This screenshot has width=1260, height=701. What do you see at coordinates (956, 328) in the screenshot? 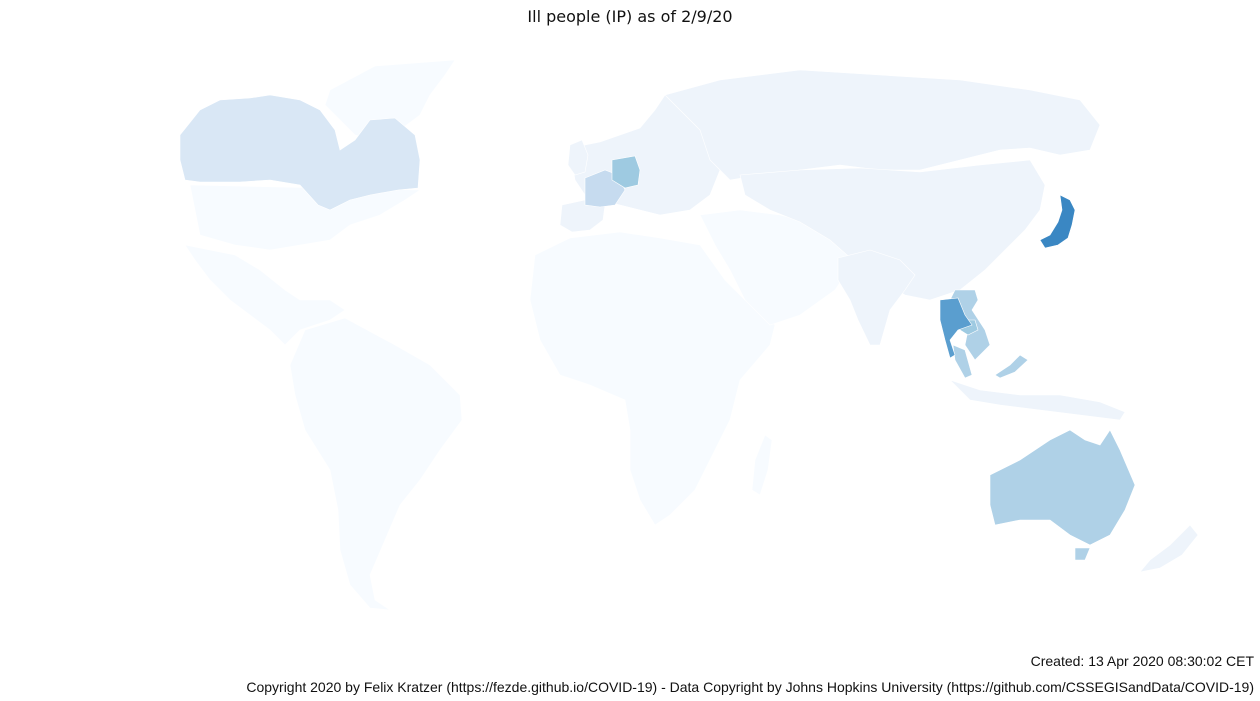
I see `region-thailand` at bounding box center [956, 328].